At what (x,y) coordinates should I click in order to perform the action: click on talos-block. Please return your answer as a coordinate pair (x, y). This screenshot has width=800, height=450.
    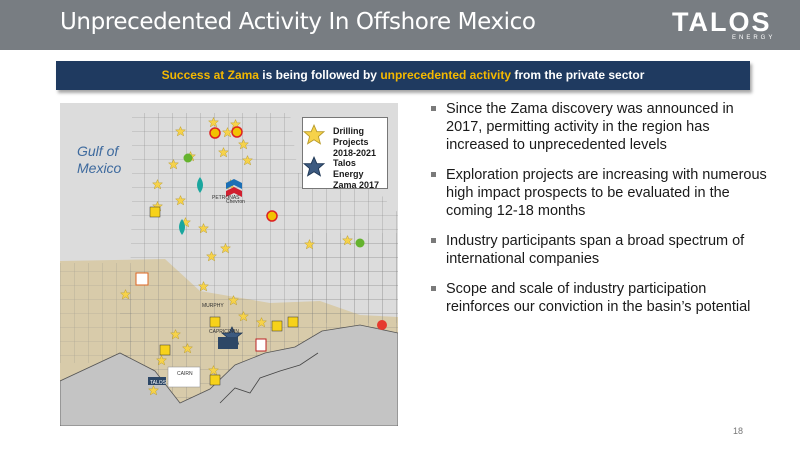
    Looking at the image, I should click on (228, 343).